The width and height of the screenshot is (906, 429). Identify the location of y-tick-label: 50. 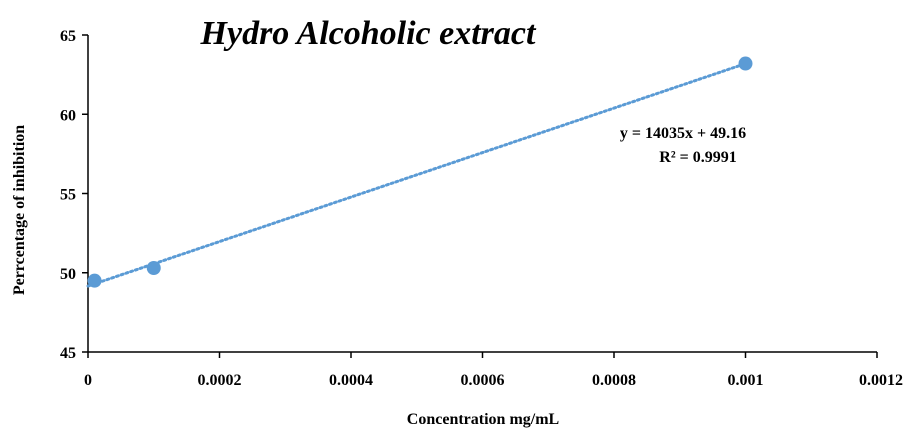
(68, 274).